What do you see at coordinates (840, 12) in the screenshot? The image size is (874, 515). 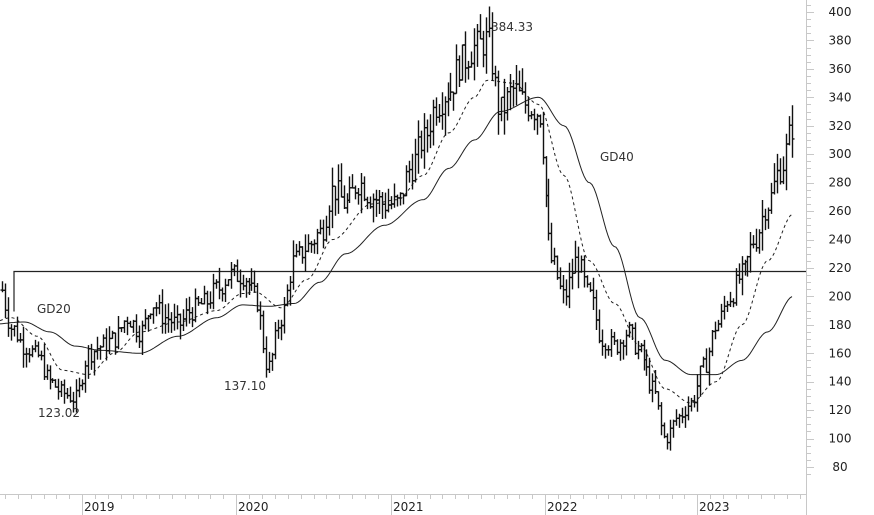 I see `y-tick-label: 400` at bounding box center [840, 12].